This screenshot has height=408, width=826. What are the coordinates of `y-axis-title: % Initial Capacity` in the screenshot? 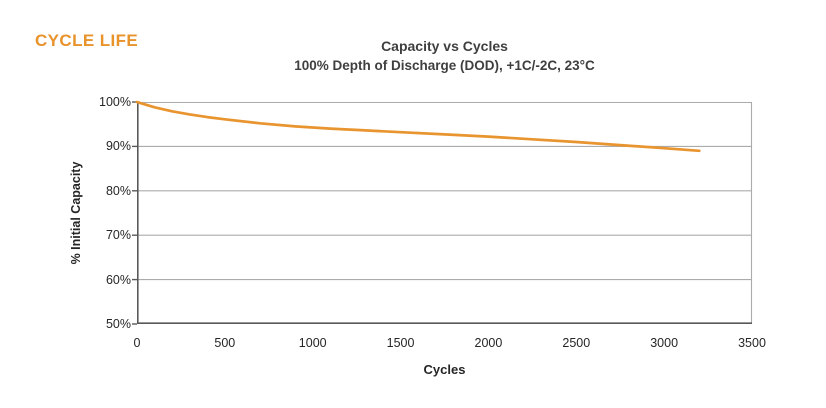 It's located at (76, 213).